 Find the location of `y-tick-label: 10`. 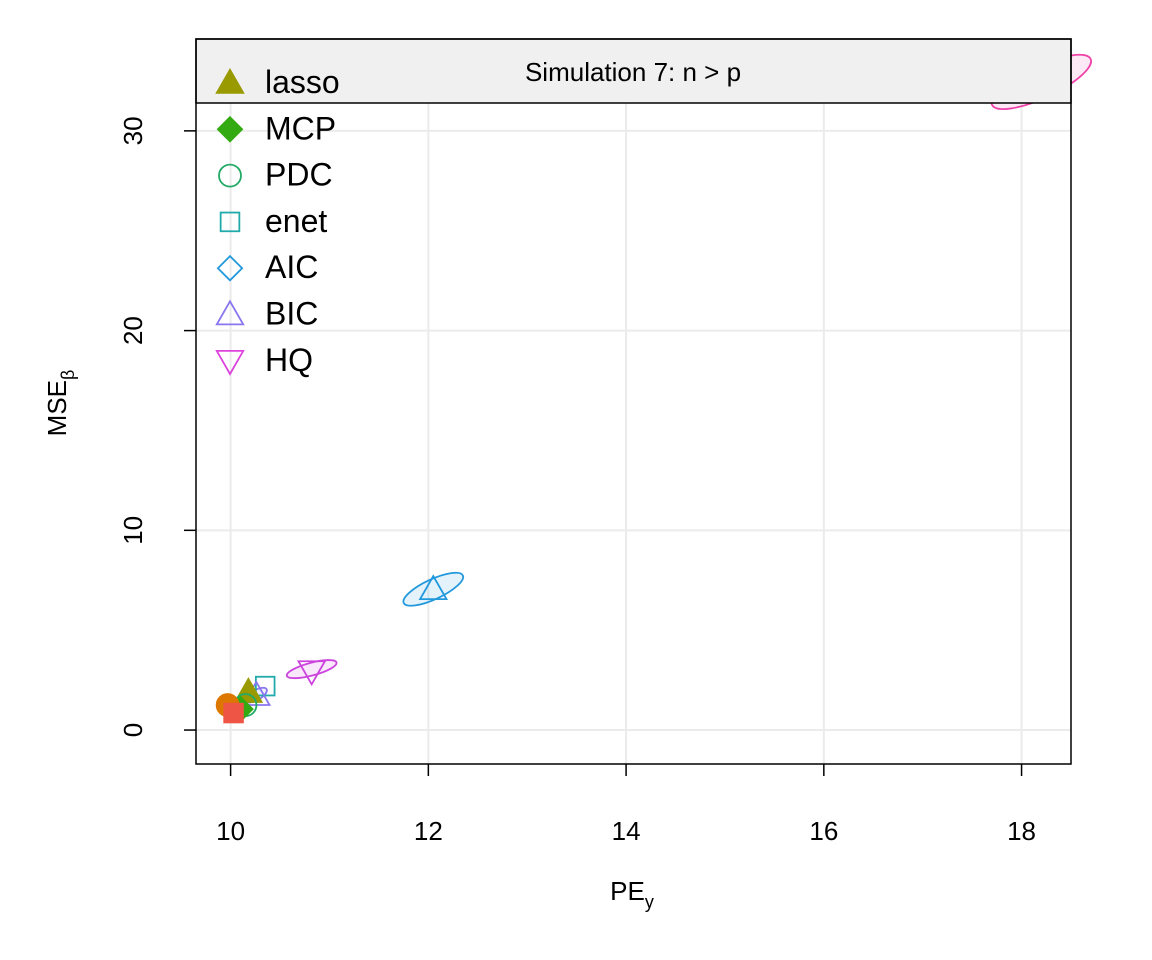

y-tick-label: 10 is located at coordinates (133, 530).